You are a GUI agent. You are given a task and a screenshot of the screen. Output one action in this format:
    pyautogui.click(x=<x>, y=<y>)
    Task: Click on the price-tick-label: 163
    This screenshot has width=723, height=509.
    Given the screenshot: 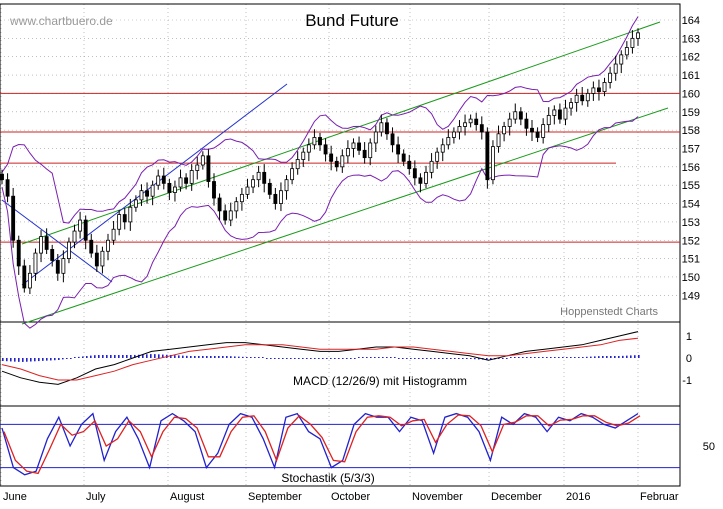 What is the action you would take?
    pyautogui.click(x=691, y=39)
    